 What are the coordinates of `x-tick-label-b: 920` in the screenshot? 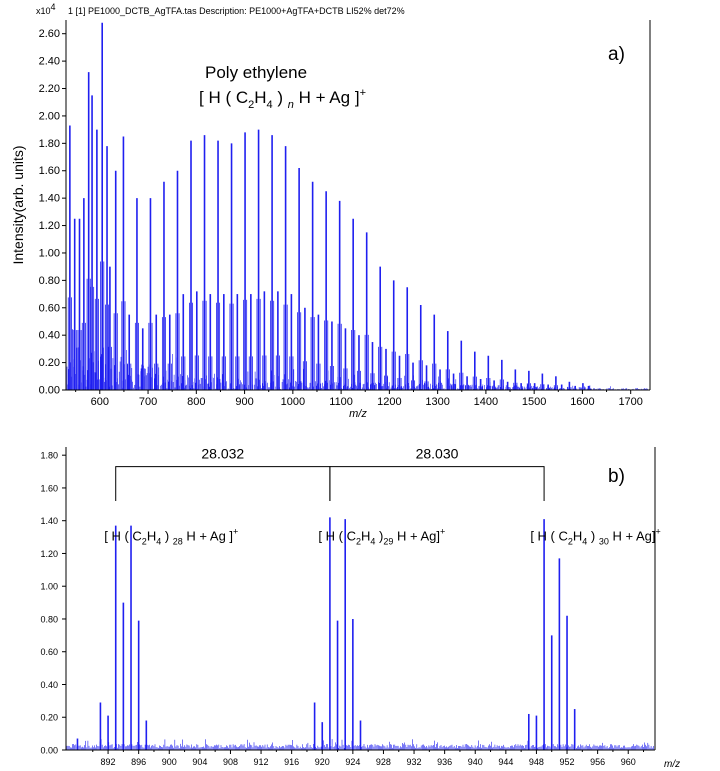 It's located at (322, 762).